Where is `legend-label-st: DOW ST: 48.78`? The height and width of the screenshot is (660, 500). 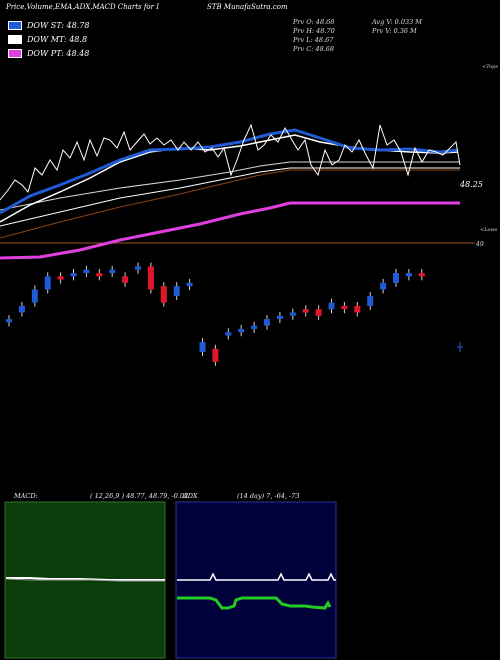 legend-label-st: DOW ST: 48.78 is located at coordinates (58, 25).